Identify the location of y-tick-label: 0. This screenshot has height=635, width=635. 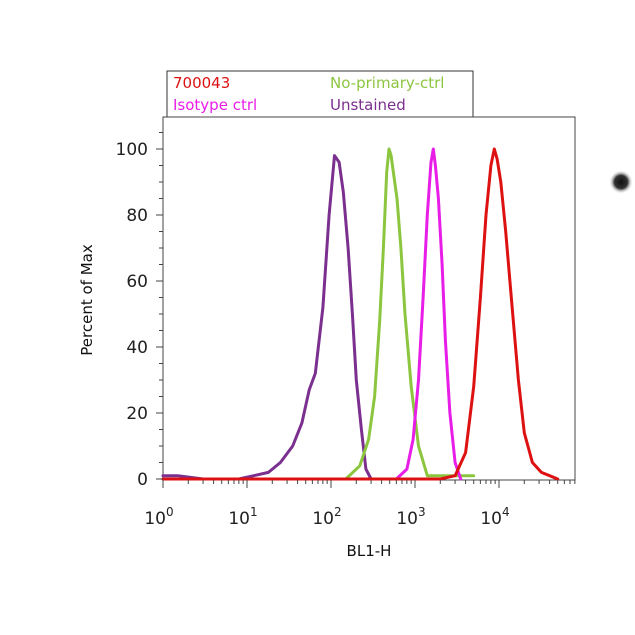
(142, 480).